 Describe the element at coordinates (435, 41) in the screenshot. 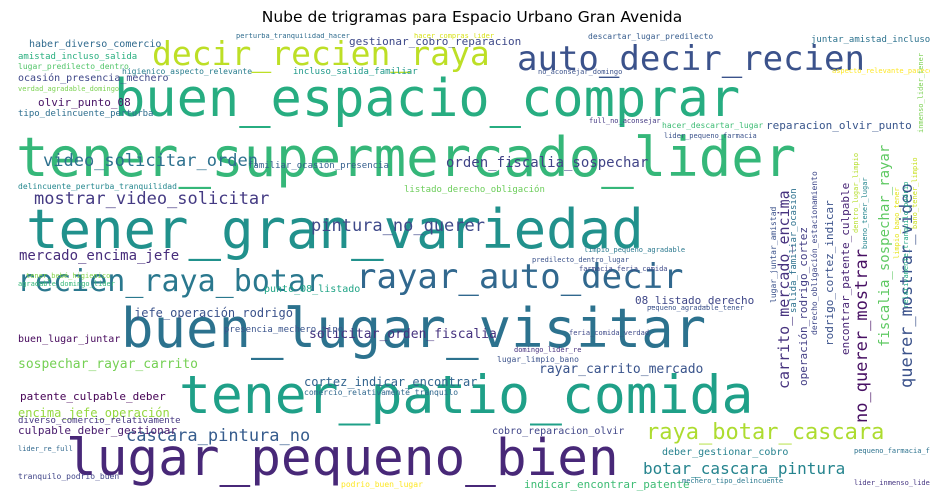

I see `word: gestionar_cobro_reparacion` at that location.